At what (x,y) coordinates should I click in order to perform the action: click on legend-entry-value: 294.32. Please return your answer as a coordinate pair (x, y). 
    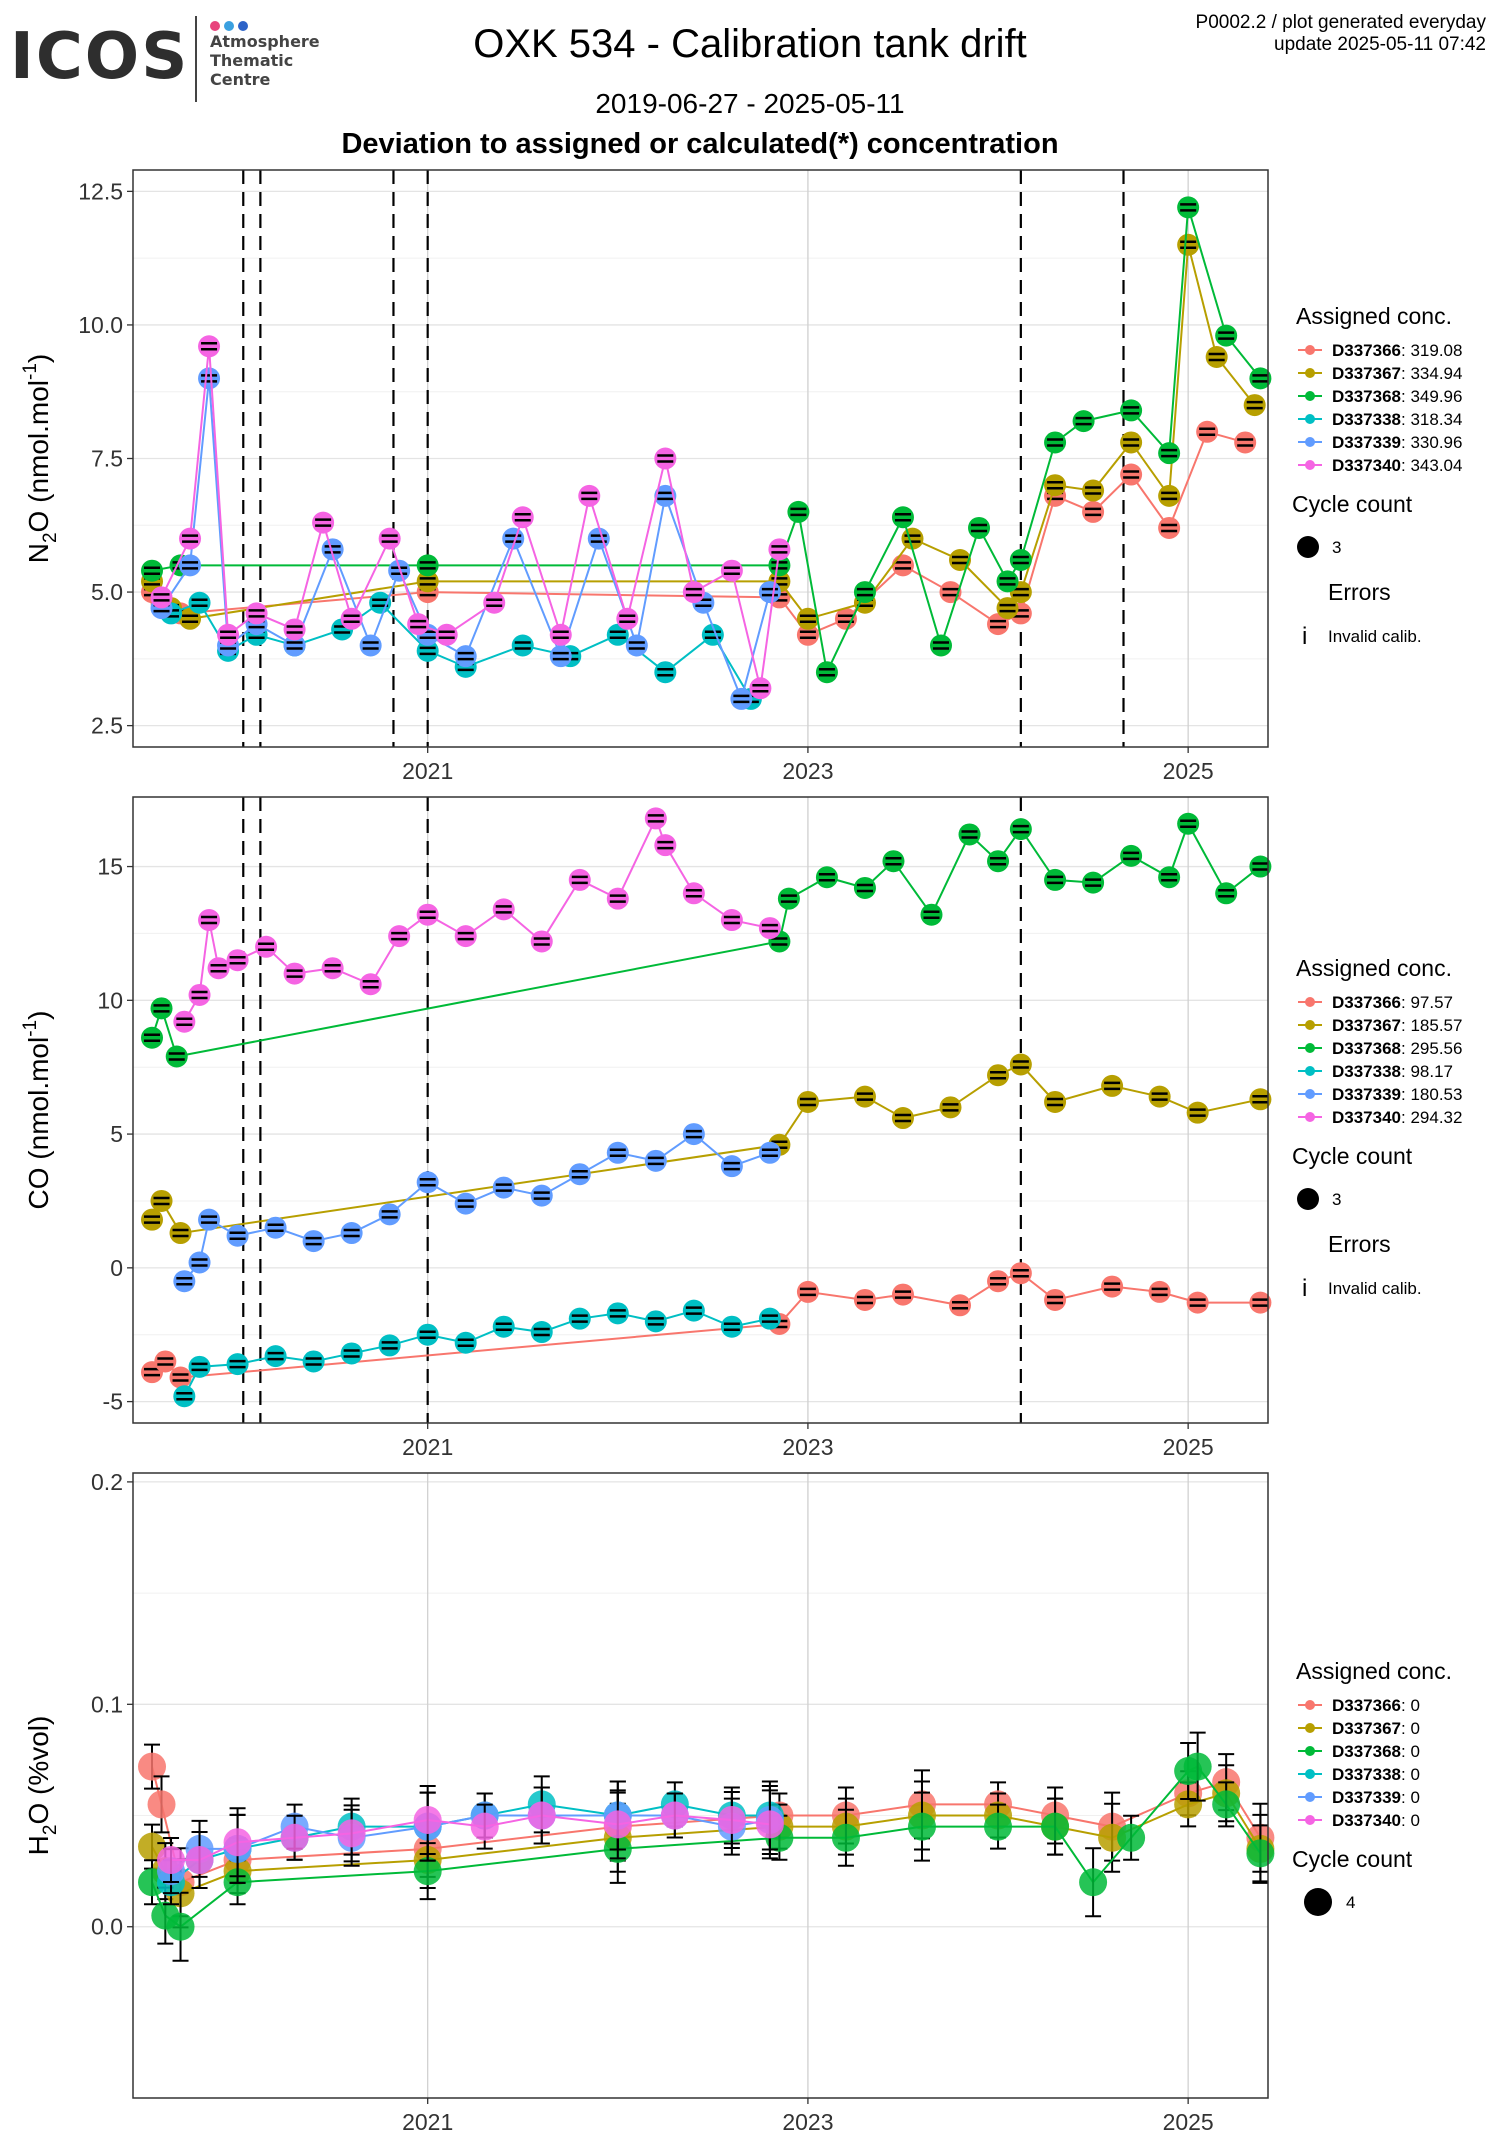
    Looking at the image, I should click on (1436, 1117).